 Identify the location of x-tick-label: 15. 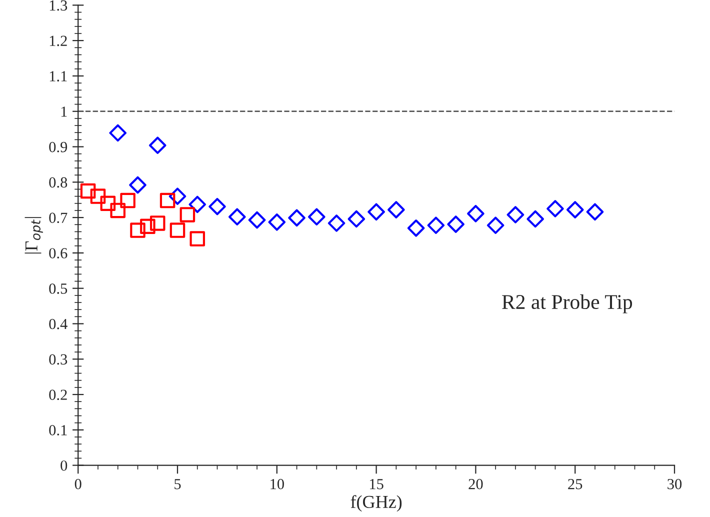
(377, 484).